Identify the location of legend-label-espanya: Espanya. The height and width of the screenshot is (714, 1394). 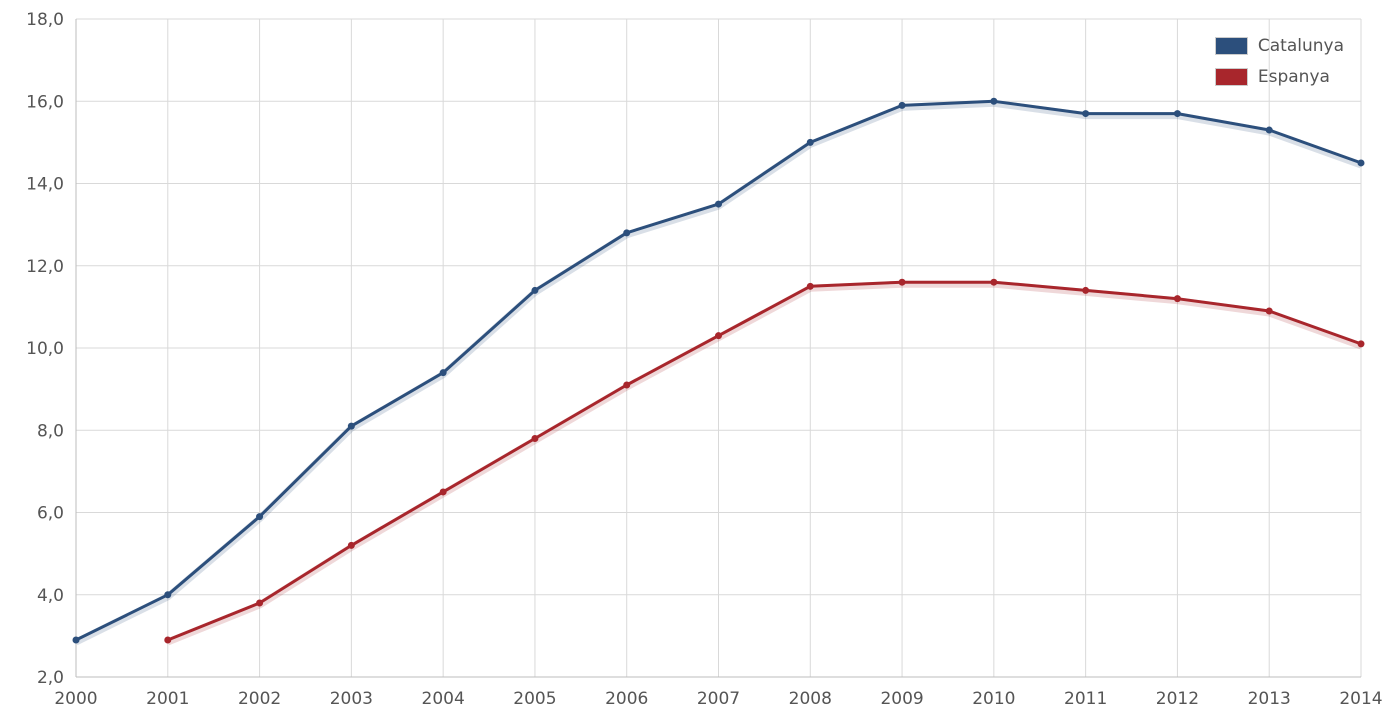
(1293, 76).